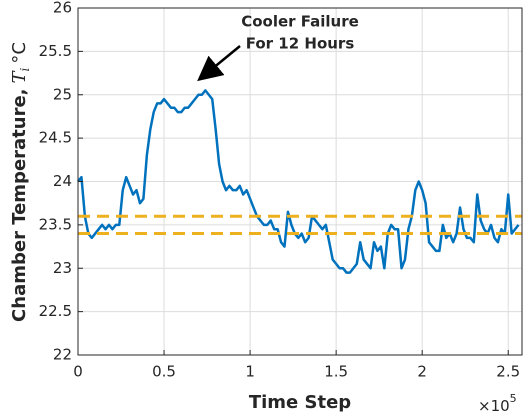 This screenshot has height=415, width=530. I want to click on x-tick-label: 1.5, so click(336, 372).